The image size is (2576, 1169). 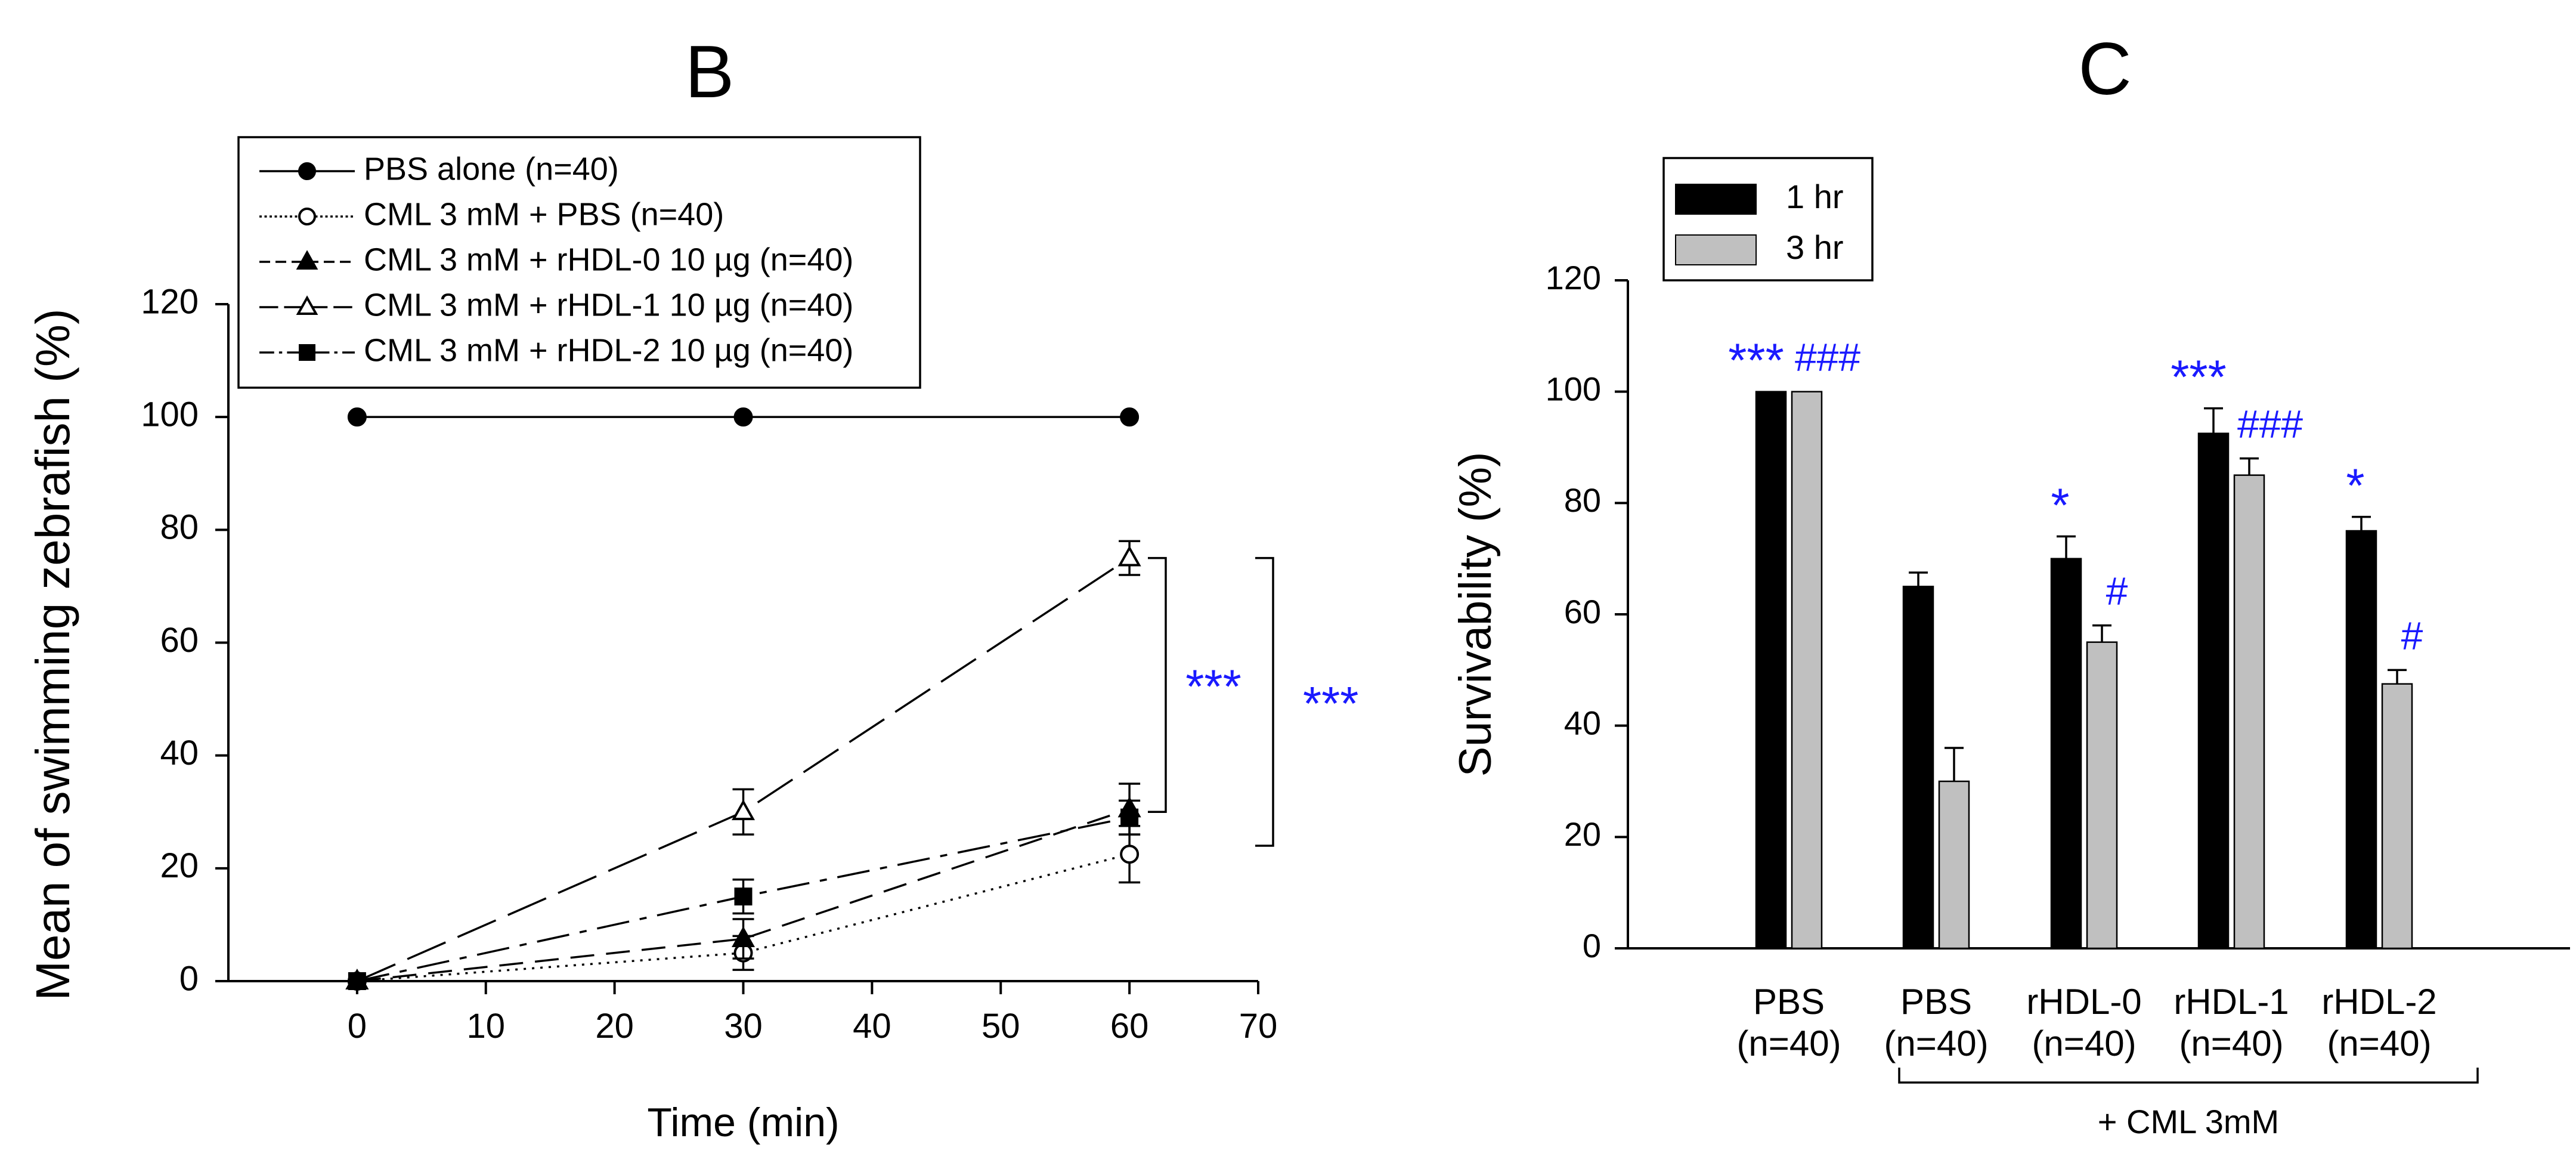 What do you see at coordinates (710, 72) in the screenshot?
I see `panel-b-title: B` at bounding box center [710, 72].